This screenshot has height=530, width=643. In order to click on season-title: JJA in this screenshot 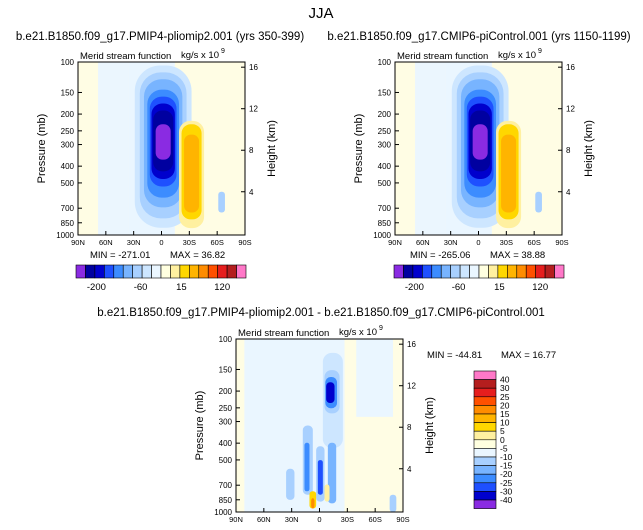, I will do `click(320, 13)`.